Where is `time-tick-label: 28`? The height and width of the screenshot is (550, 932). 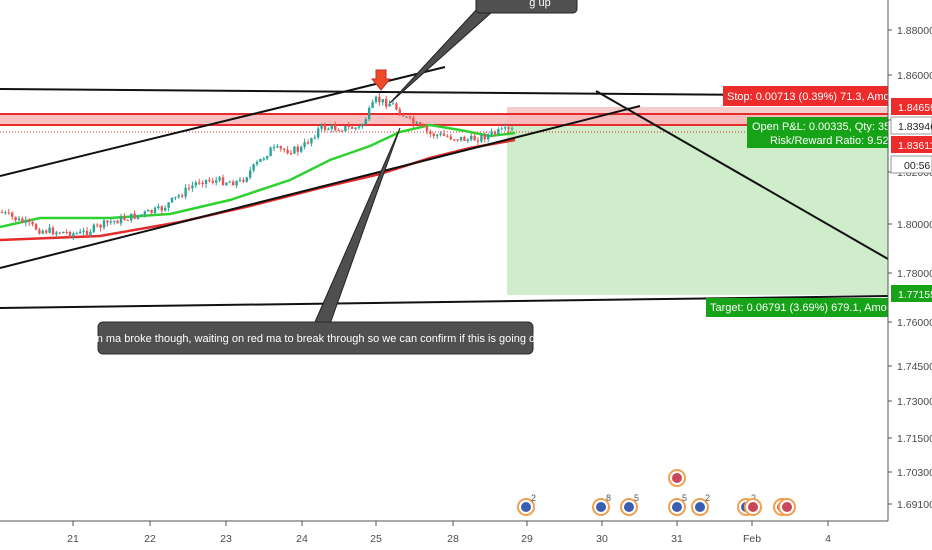
time-tick-label: 28 is located at coordinates (453, 539).